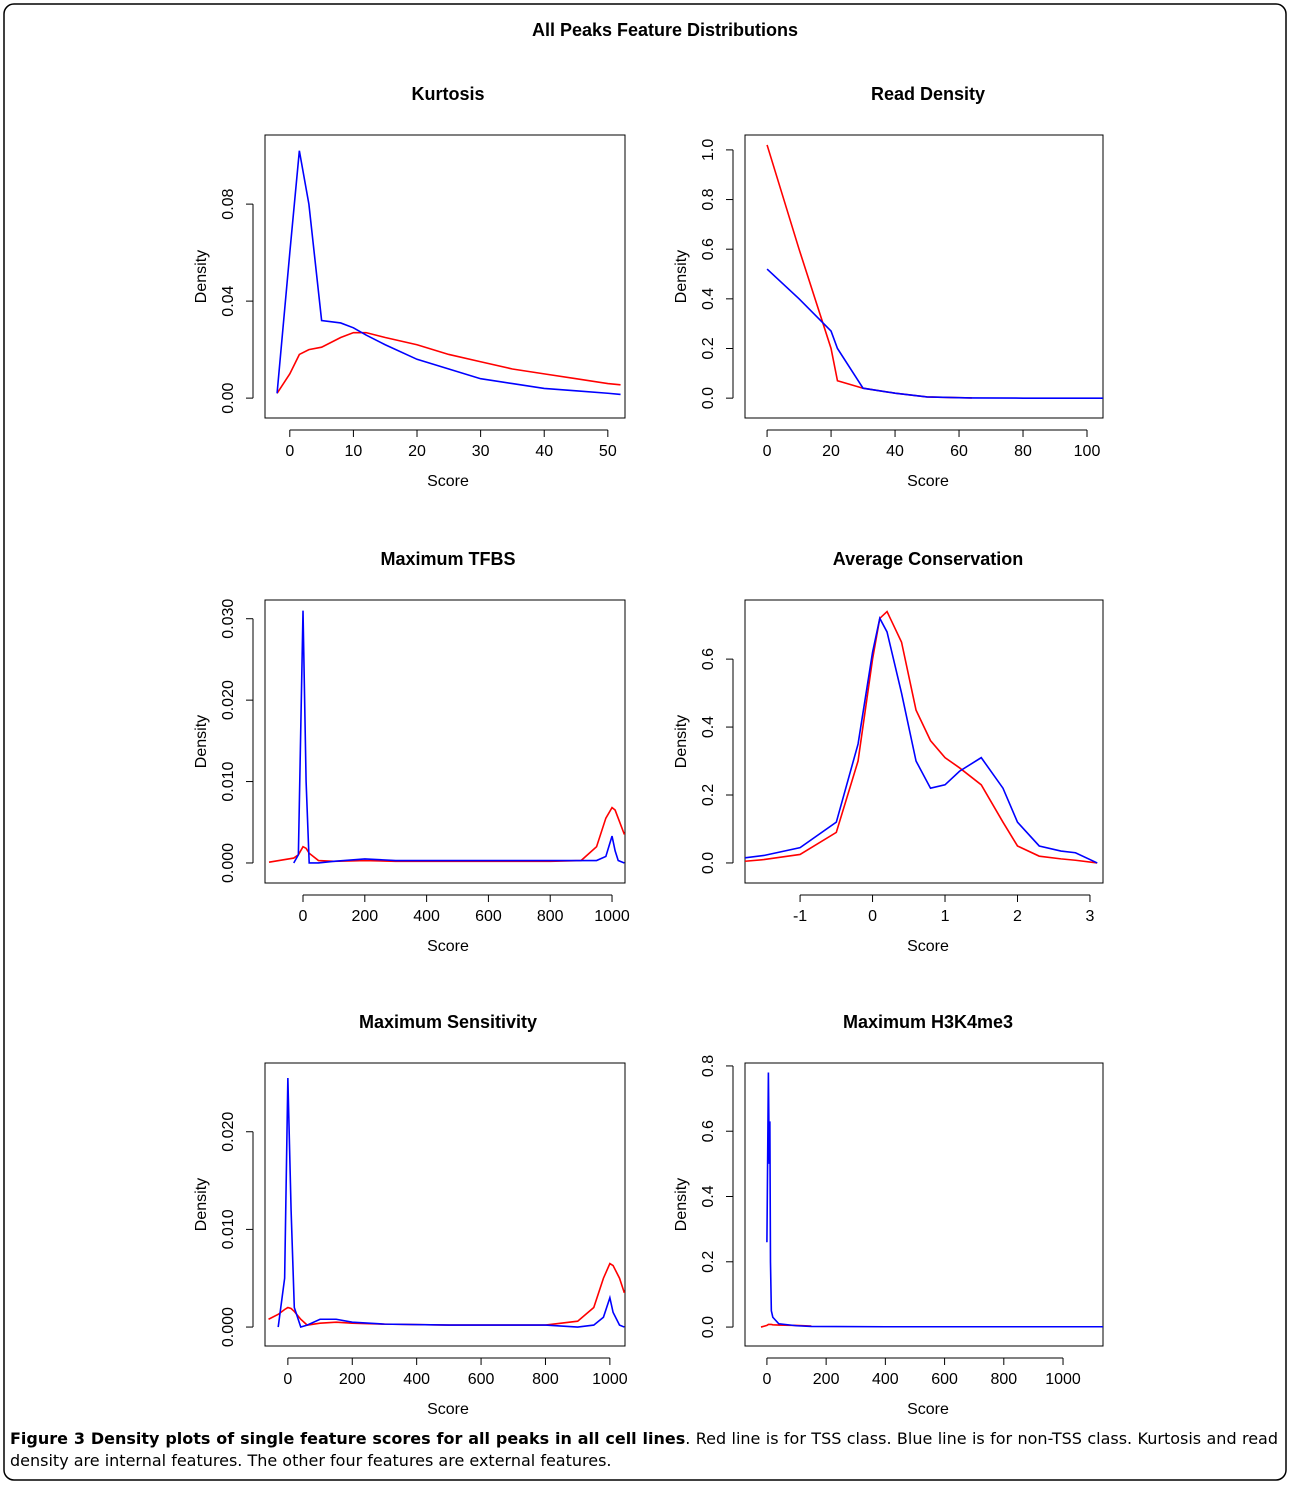 The width and height of the screenshot is (1290, 1485). What do you see at coordinates (1023, 451) in the screenshot?
I see `x-tick-label: 80` at bounding box center [1023, 451].